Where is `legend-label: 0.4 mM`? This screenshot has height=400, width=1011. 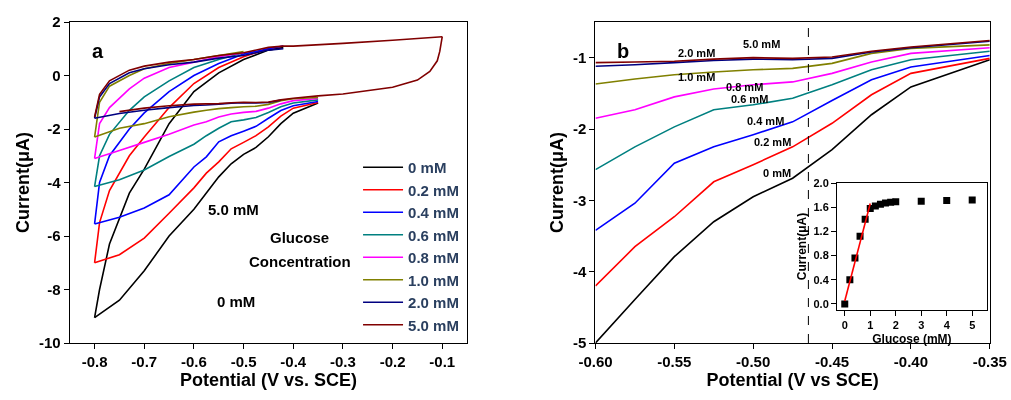 legend-label: 0.4 mM is located at coordinates (433, 213).